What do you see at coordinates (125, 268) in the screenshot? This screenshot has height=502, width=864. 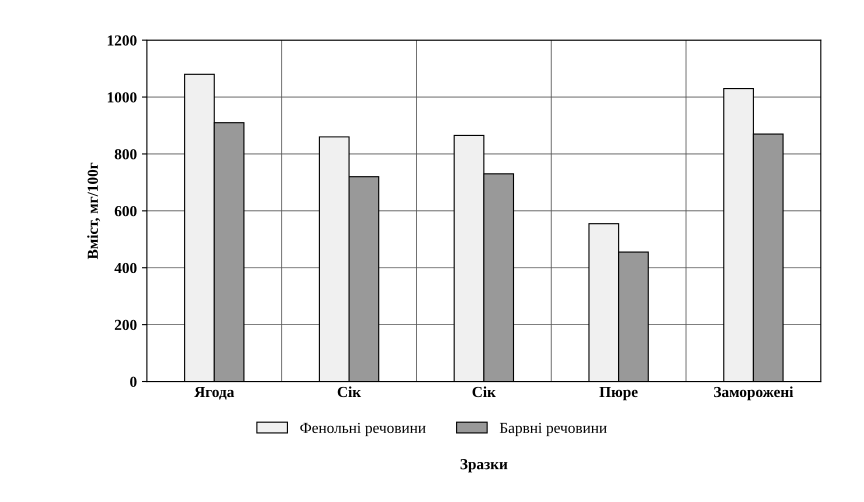 I see `y-tick-label: 400` at bounding box center [125, 268].